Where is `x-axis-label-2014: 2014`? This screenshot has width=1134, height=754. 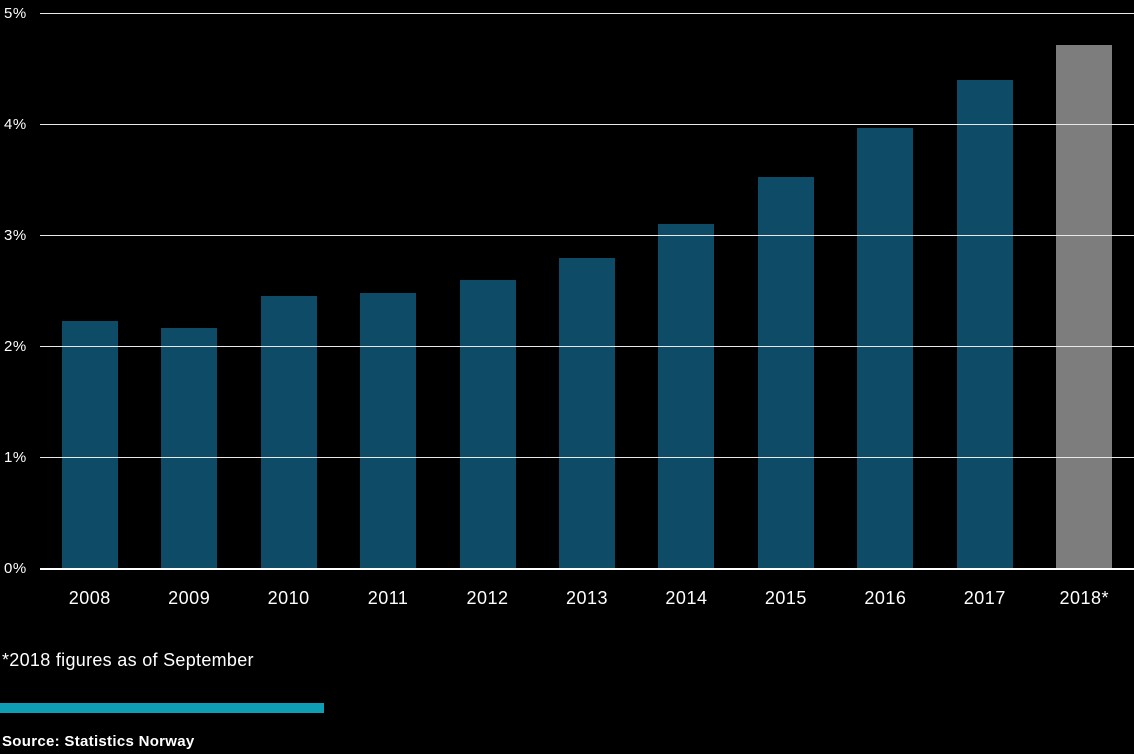
x-axis-label-2014: 2014 is located at coordinates (686, 598).